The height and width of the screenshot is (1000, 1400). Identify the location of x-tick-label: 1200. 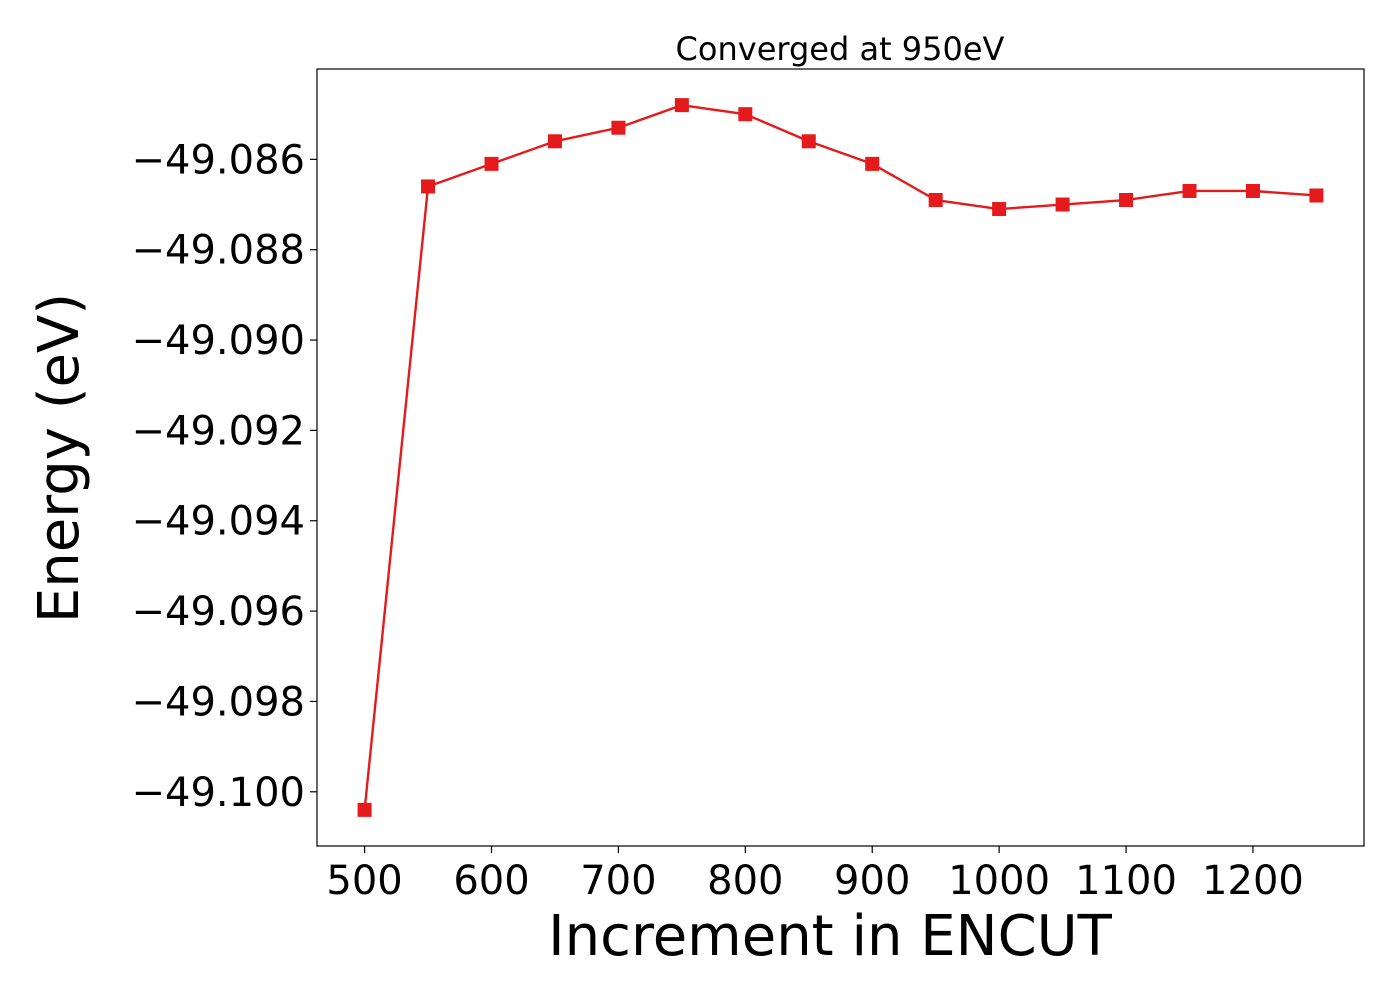
(1253, 881).